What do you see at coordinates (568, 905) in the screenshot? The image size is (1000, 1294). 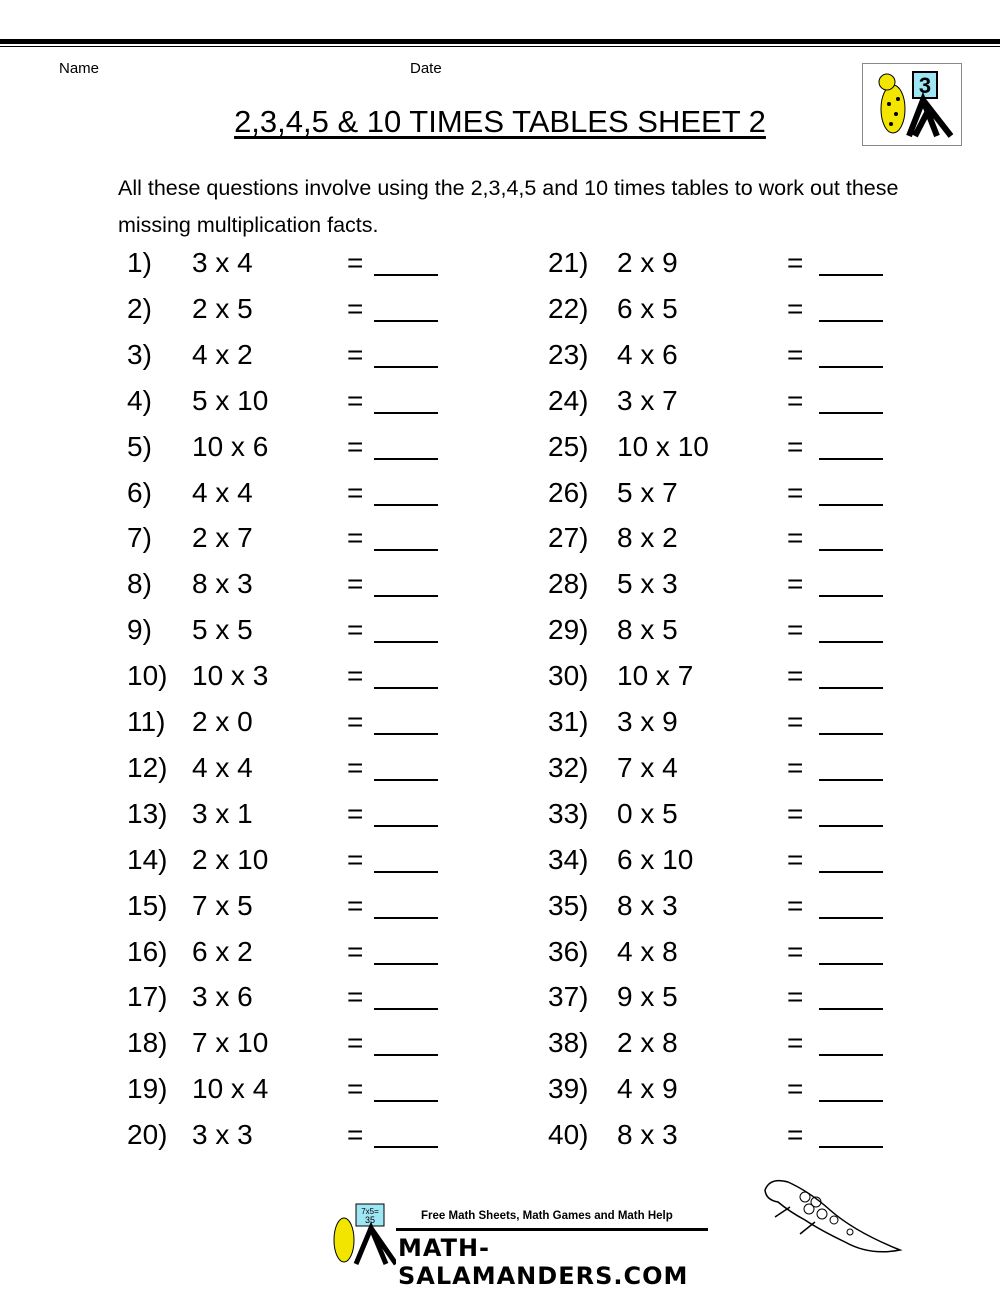 I see `question-number: 35)` at bounding box center [568, 905].